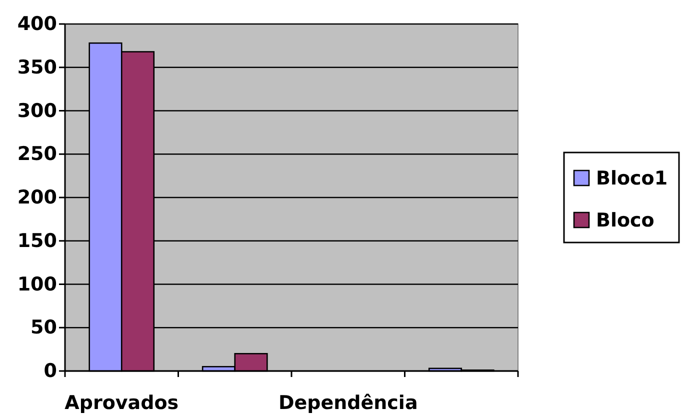  What do you see at coordinates (37, 154) in the screenshot?
I see `y-tick-label: 250` at bounding box center [37, 154].